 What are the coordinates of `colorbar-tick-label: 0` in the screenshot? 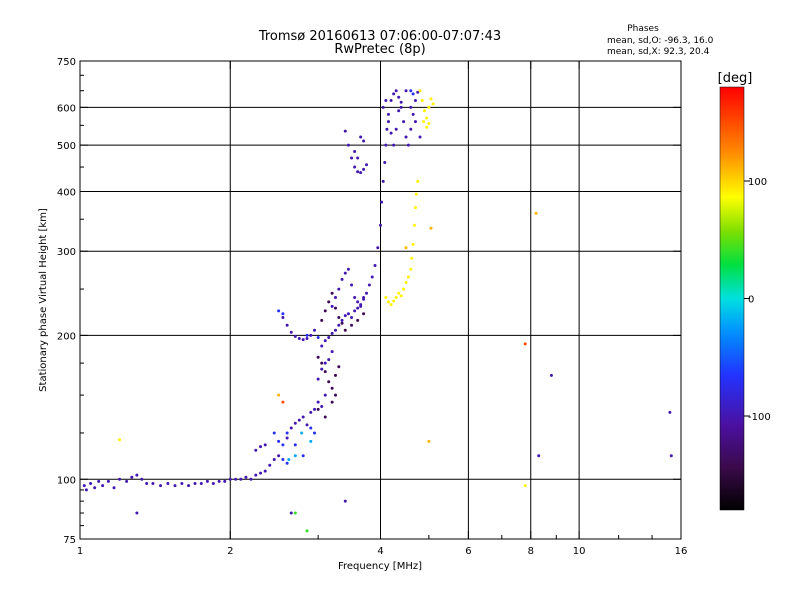 It's located at (751, 300).